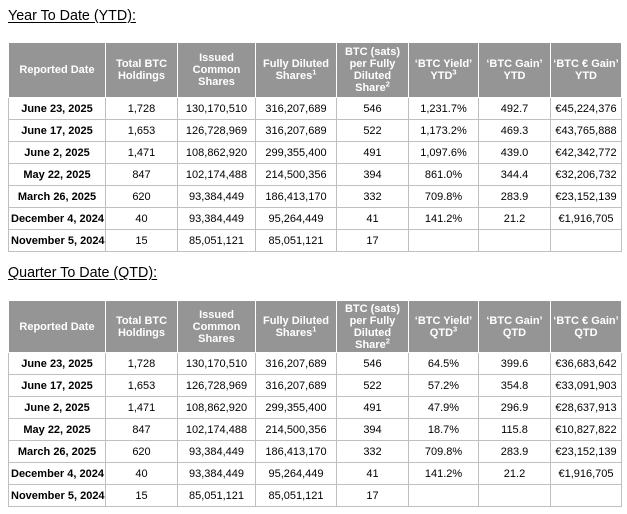  I want to click on value-cell: 141.2%, so click(443, 473).